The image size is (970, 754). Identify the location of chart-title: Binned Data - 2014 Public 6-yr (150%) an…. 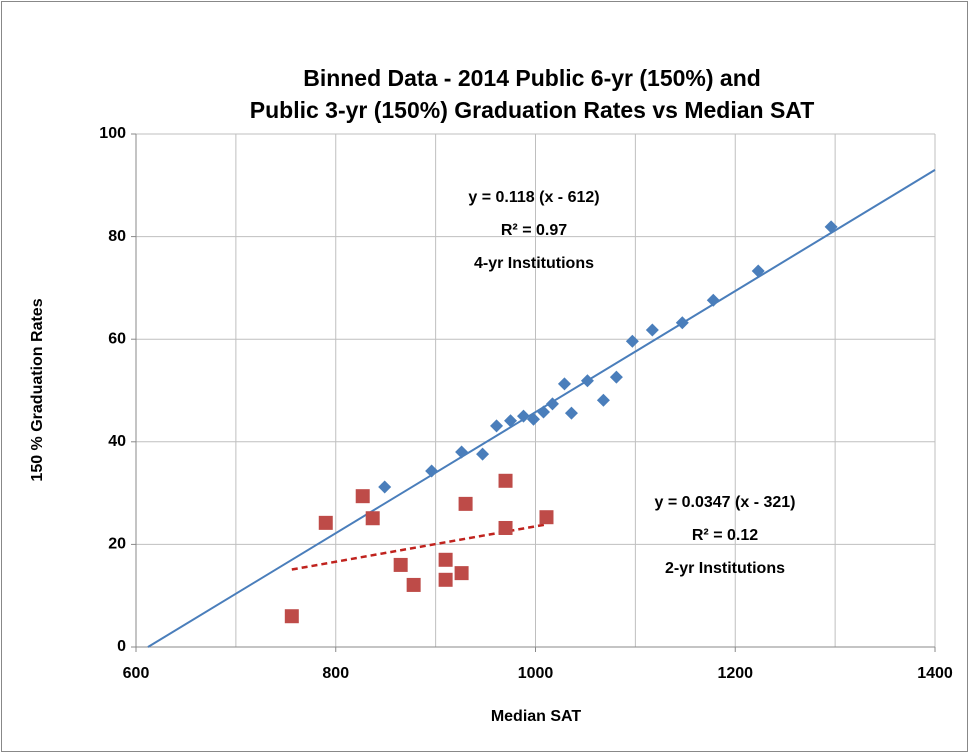
(532, 78).